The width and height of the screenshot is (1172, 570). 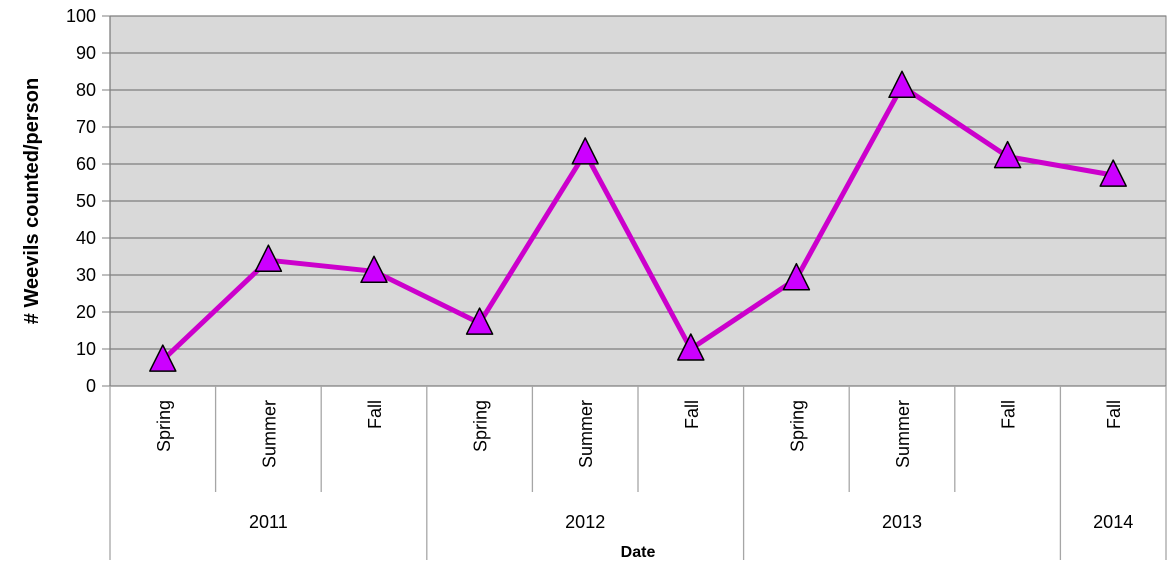 What do you see at coordinates (86, 238) in the screenshot?
I see `y-tick-label: 40` at bounding box center [86, 238].